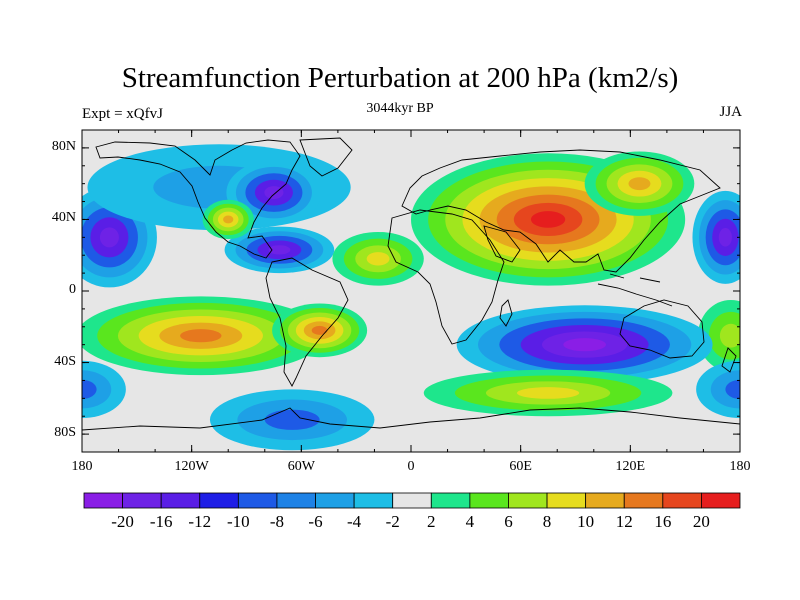 Image resolution: width=800 pixels, height=600 pixels. Describe the element at coordinates (630, 466) in the screenshot. I see `lon-tick-label: 120E` at that location.